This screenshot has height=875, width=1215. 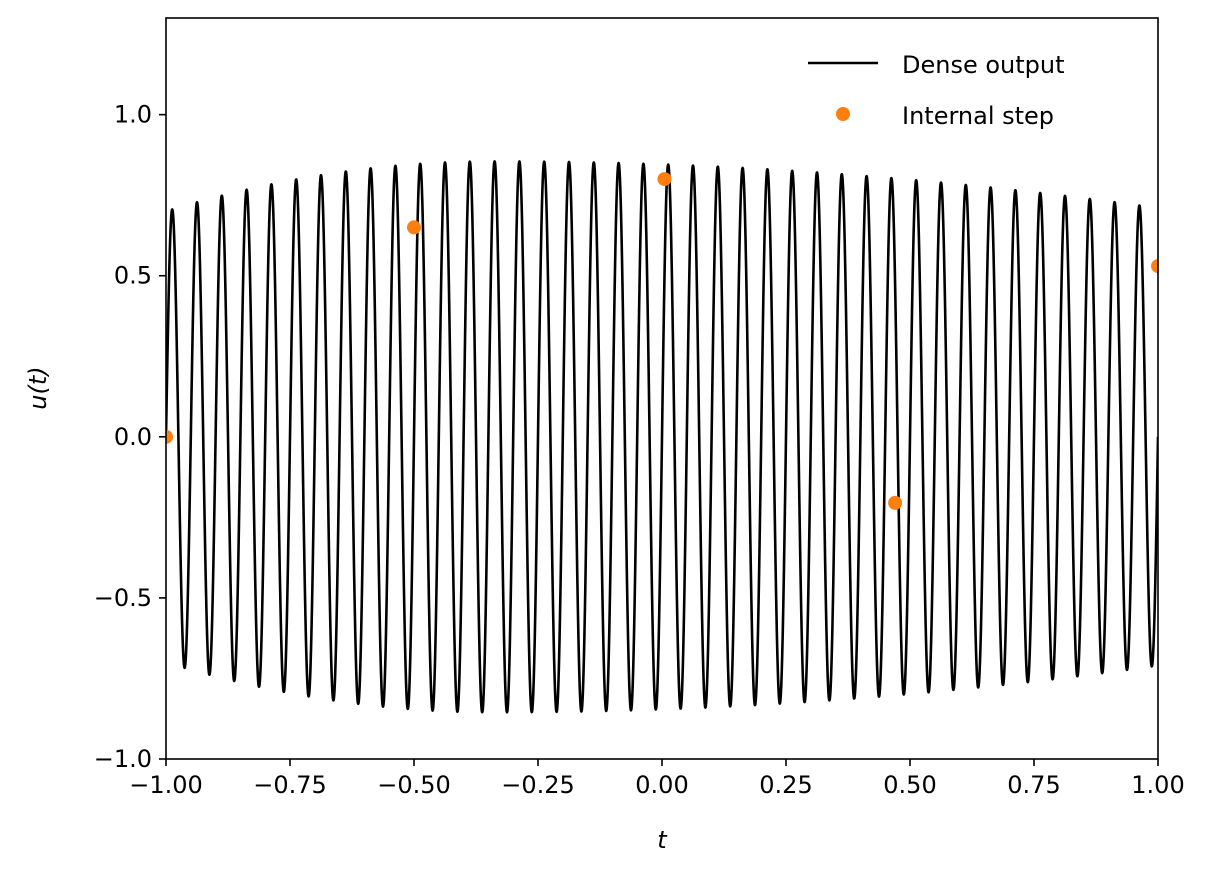 What do you see at coordinates (983, 65) in the screenshot?
I see `legend-label-dense-output: Dense output` at bounding box center [983, 65].